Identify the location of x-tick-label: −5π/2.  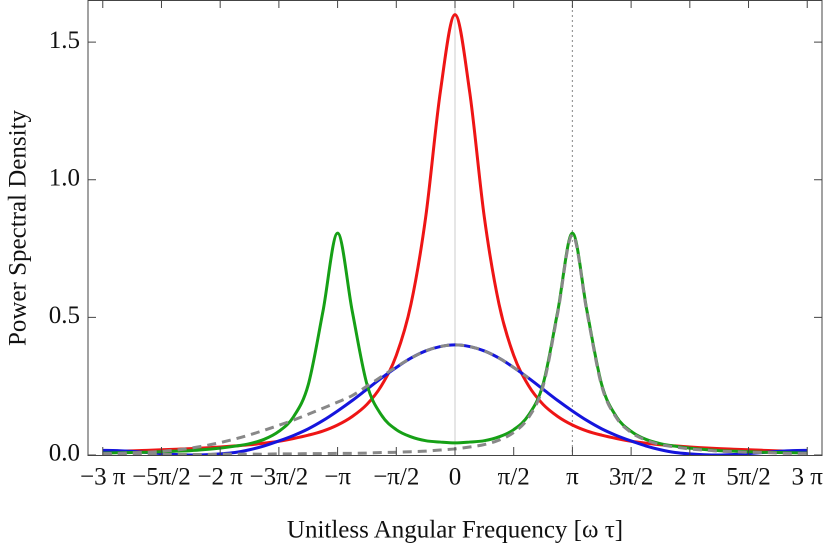
(161, 477).